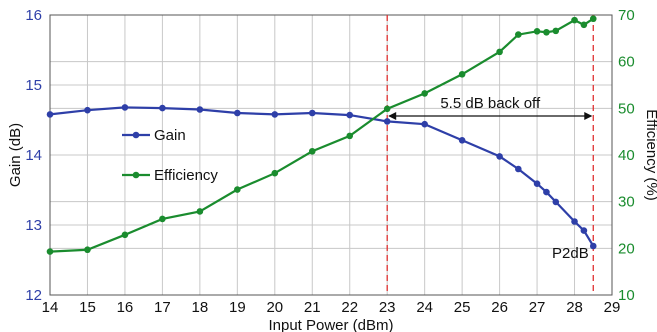  Describe the element at coordinates (626, 202) in the screenshot. I see `right-y-tick-label: 30` at that location.